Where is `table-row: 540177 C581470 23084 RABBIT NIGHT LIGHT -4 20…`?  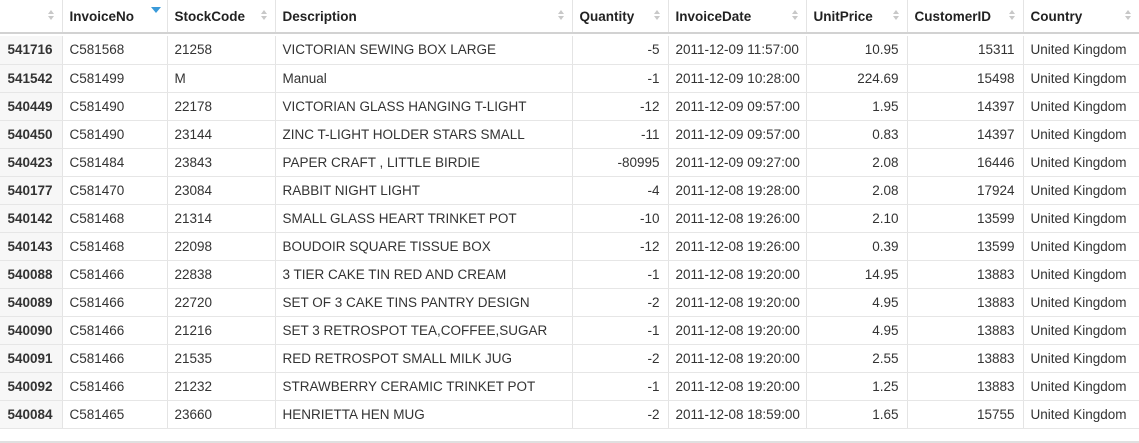
table-row: 540177 C581470 23084 RABBIT NIGHT LIGHT -4 20… is located at coordinates (569, 190).